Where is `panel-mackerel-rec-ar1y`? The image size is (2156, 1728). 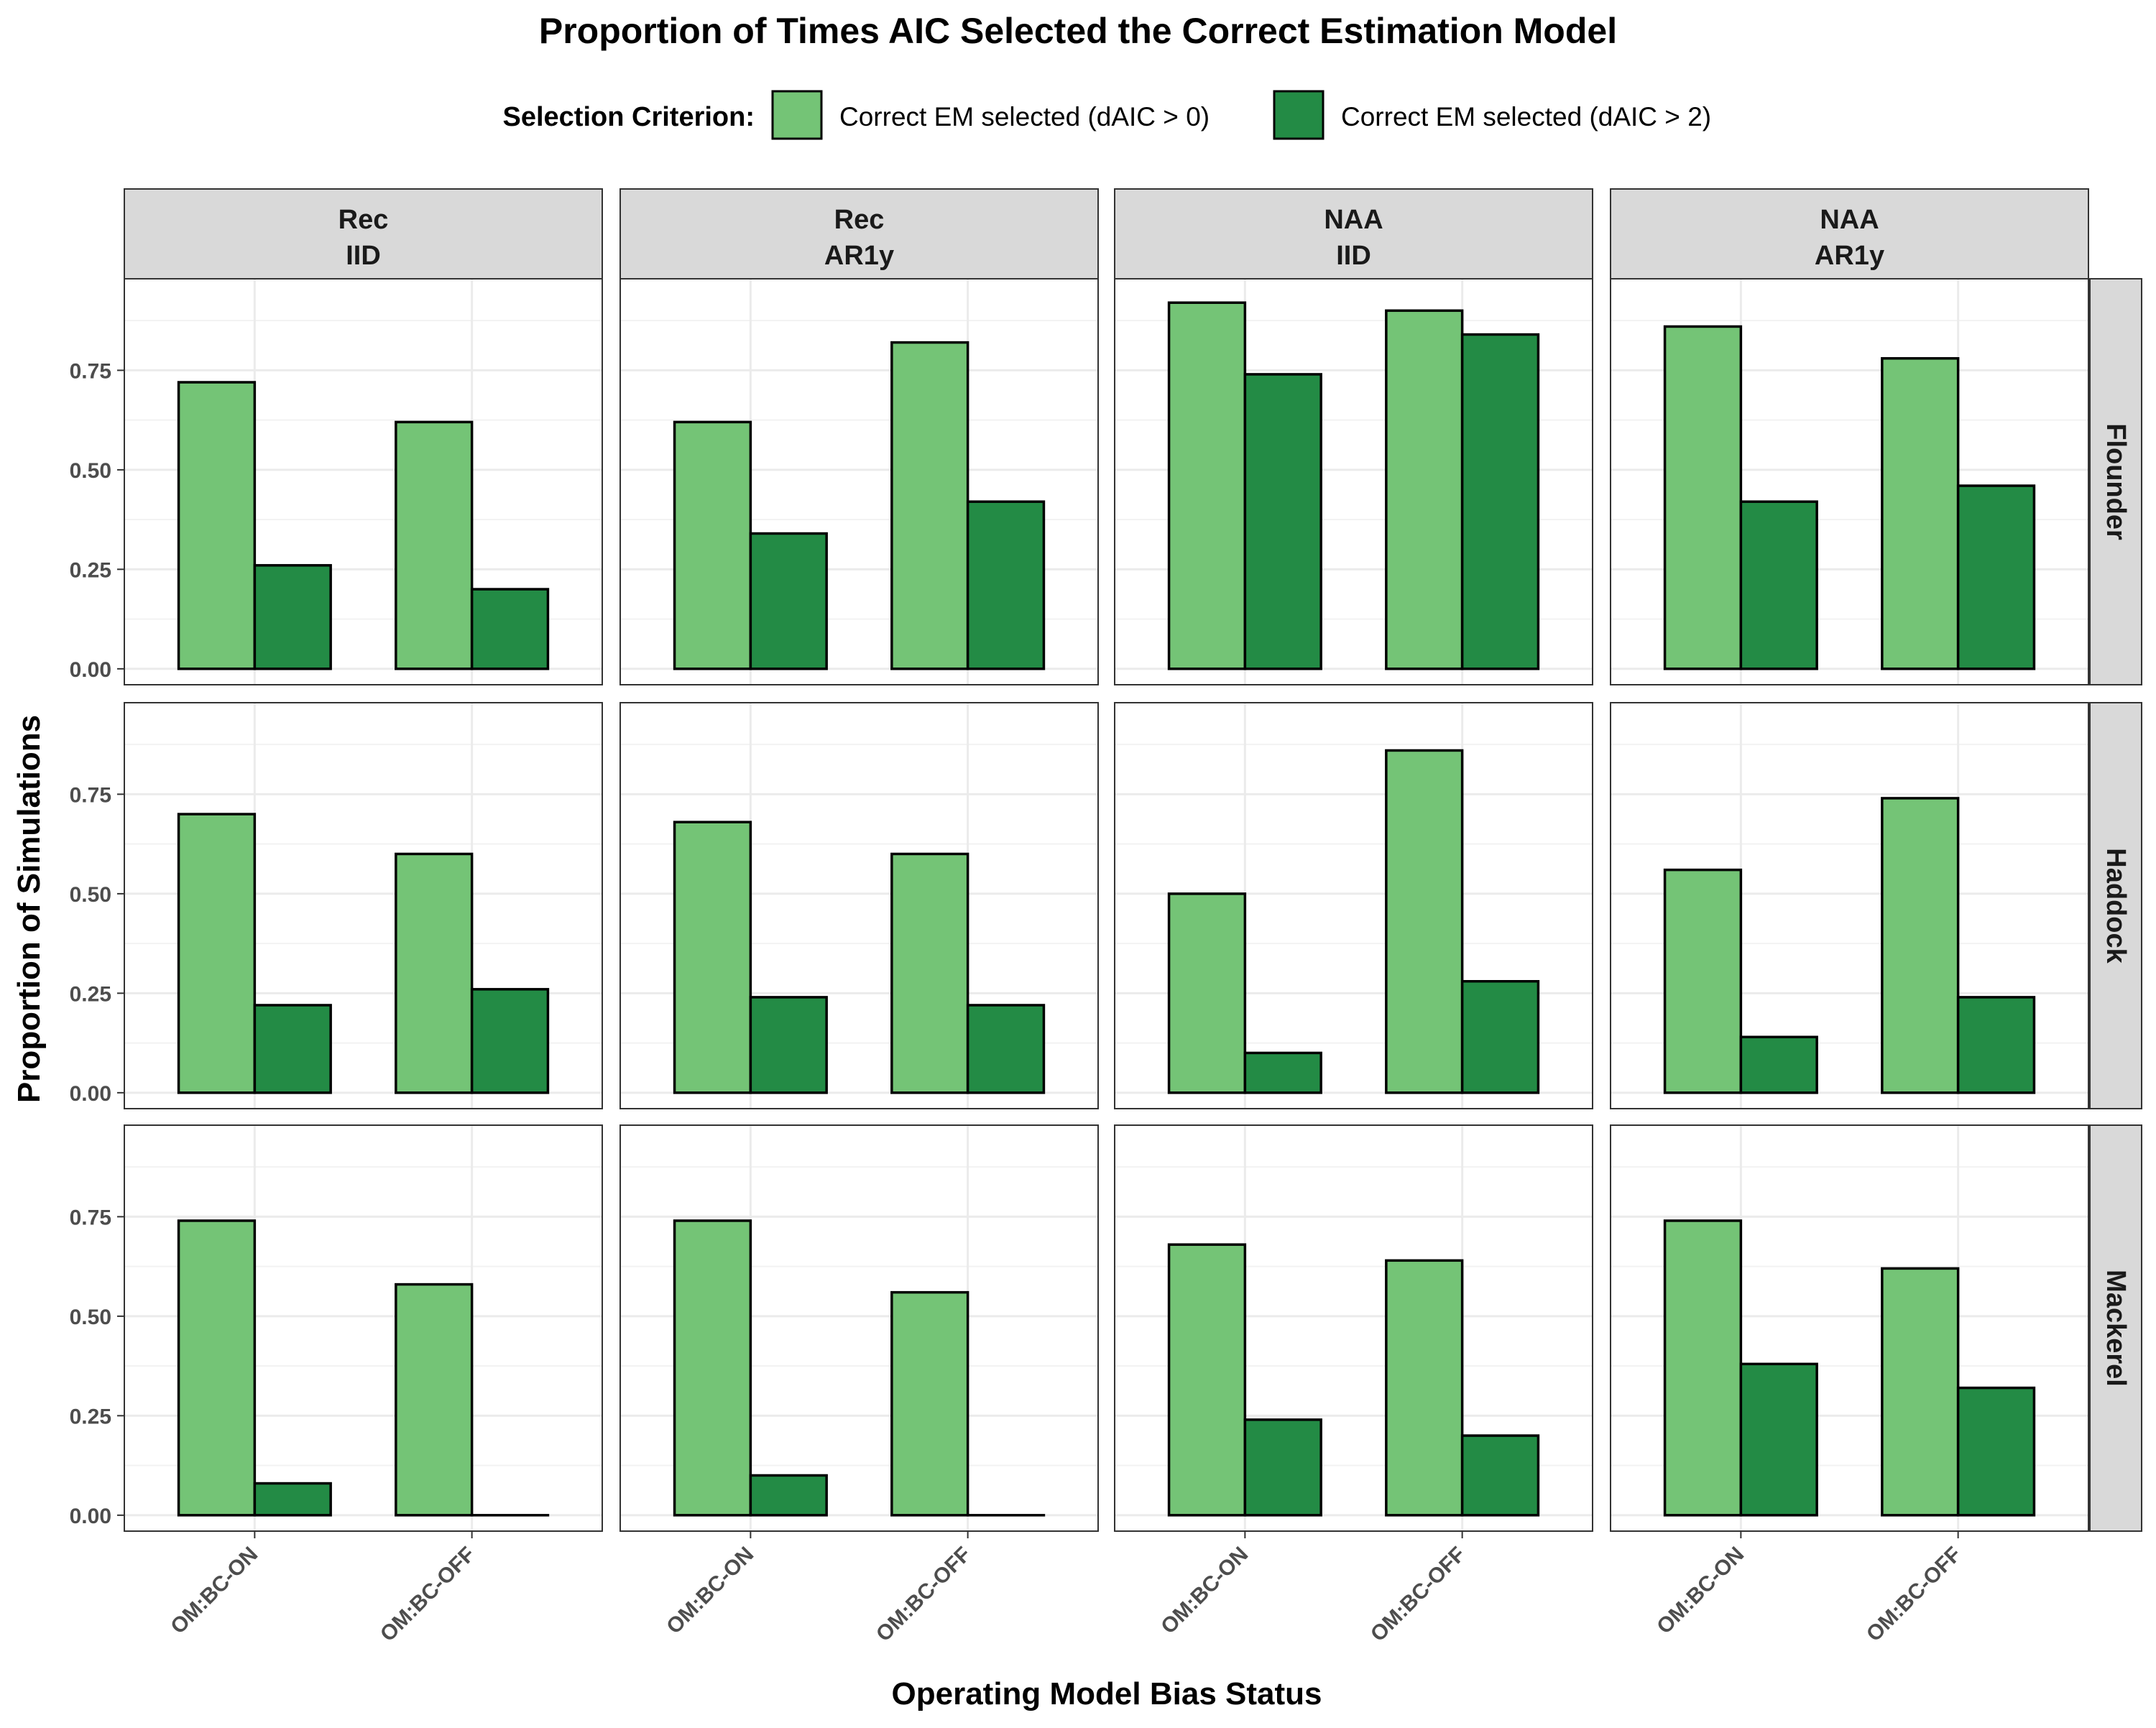
panel-mackerel-rec-ar1y is located at coordinates (859, 1328).